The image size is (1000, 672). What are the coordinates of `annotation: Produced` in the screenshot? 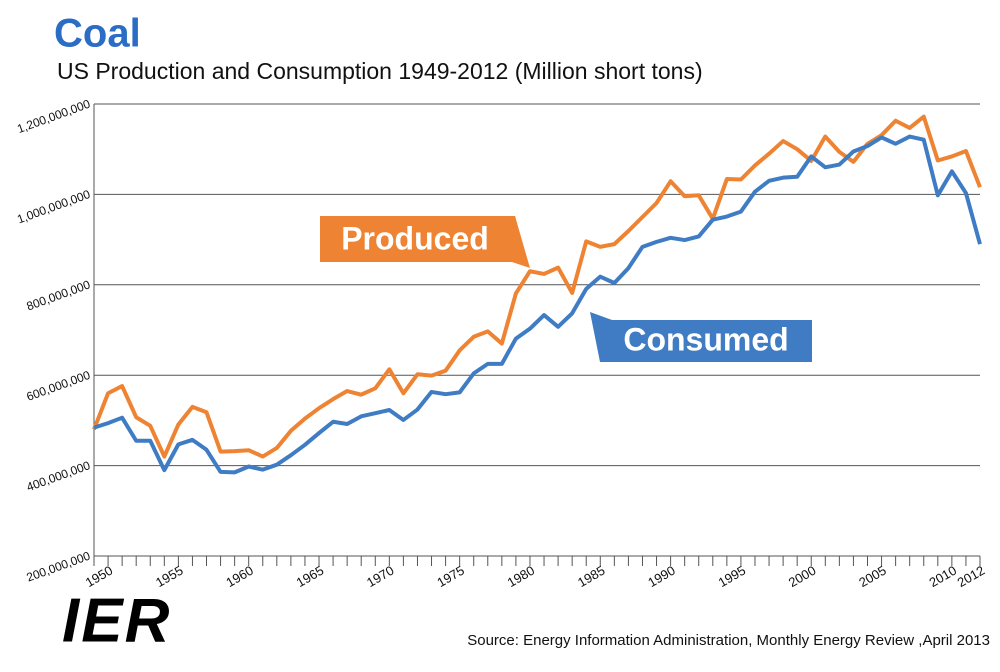 It's located at (415, 238).